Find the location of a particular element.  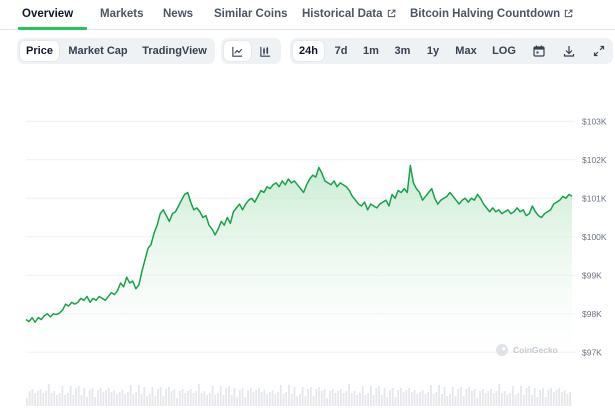

candlestick-chart-icon is located at coordinates (265, 51).